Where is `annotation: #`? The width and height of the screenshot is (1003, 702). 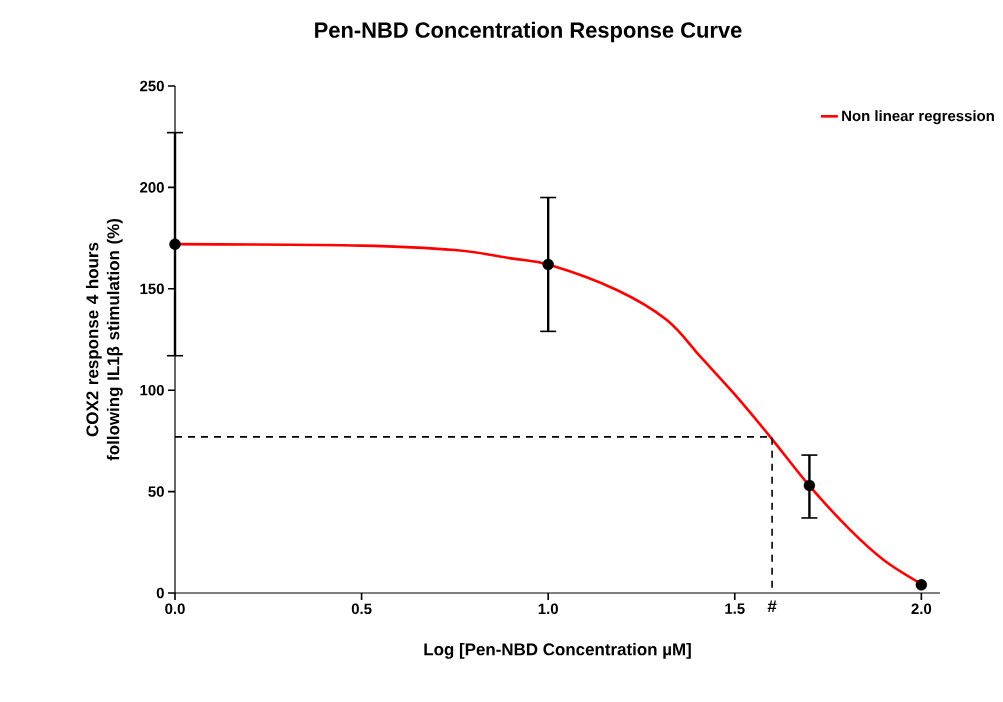 annotation: # is located at coordinates (772, 606).